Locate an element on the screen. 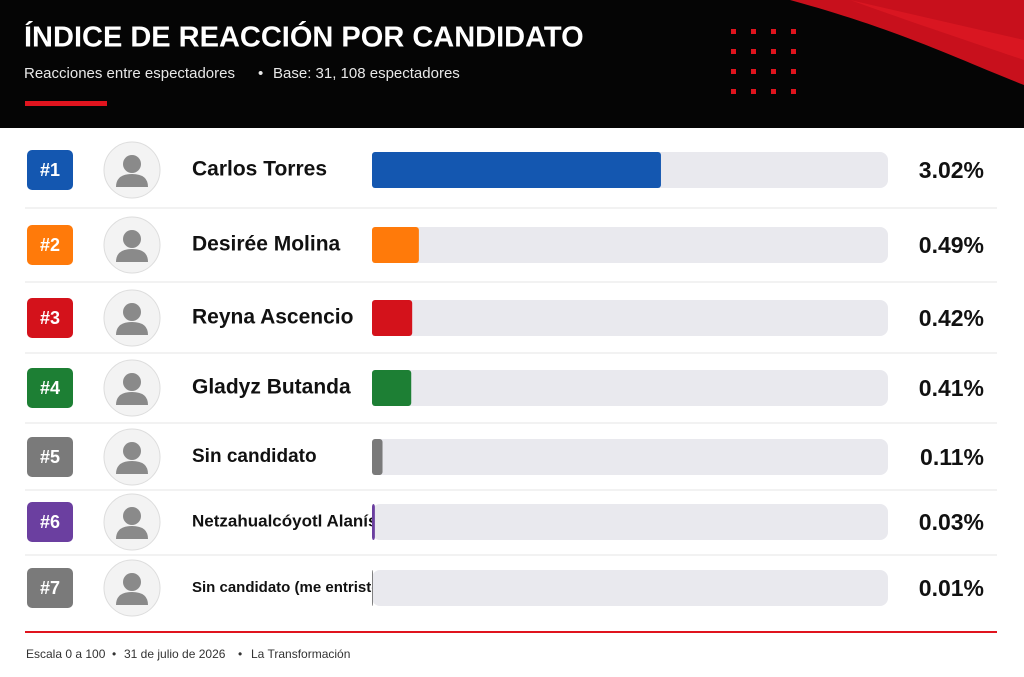  value-label: 0.01% is located at coordinates (951, 588).